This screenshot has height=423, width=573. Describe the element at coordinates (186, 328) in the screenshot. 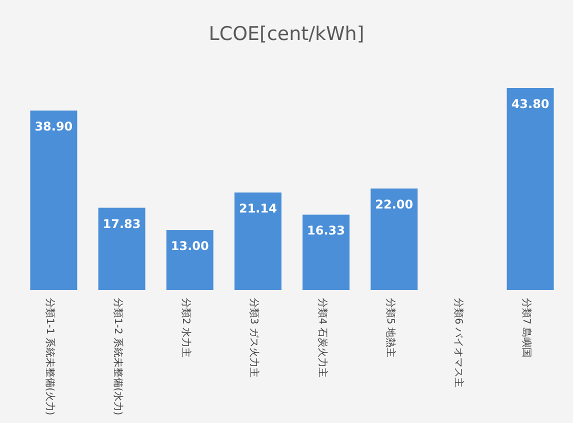

I see `x-tick-label: 分類2 水力主` at that location.